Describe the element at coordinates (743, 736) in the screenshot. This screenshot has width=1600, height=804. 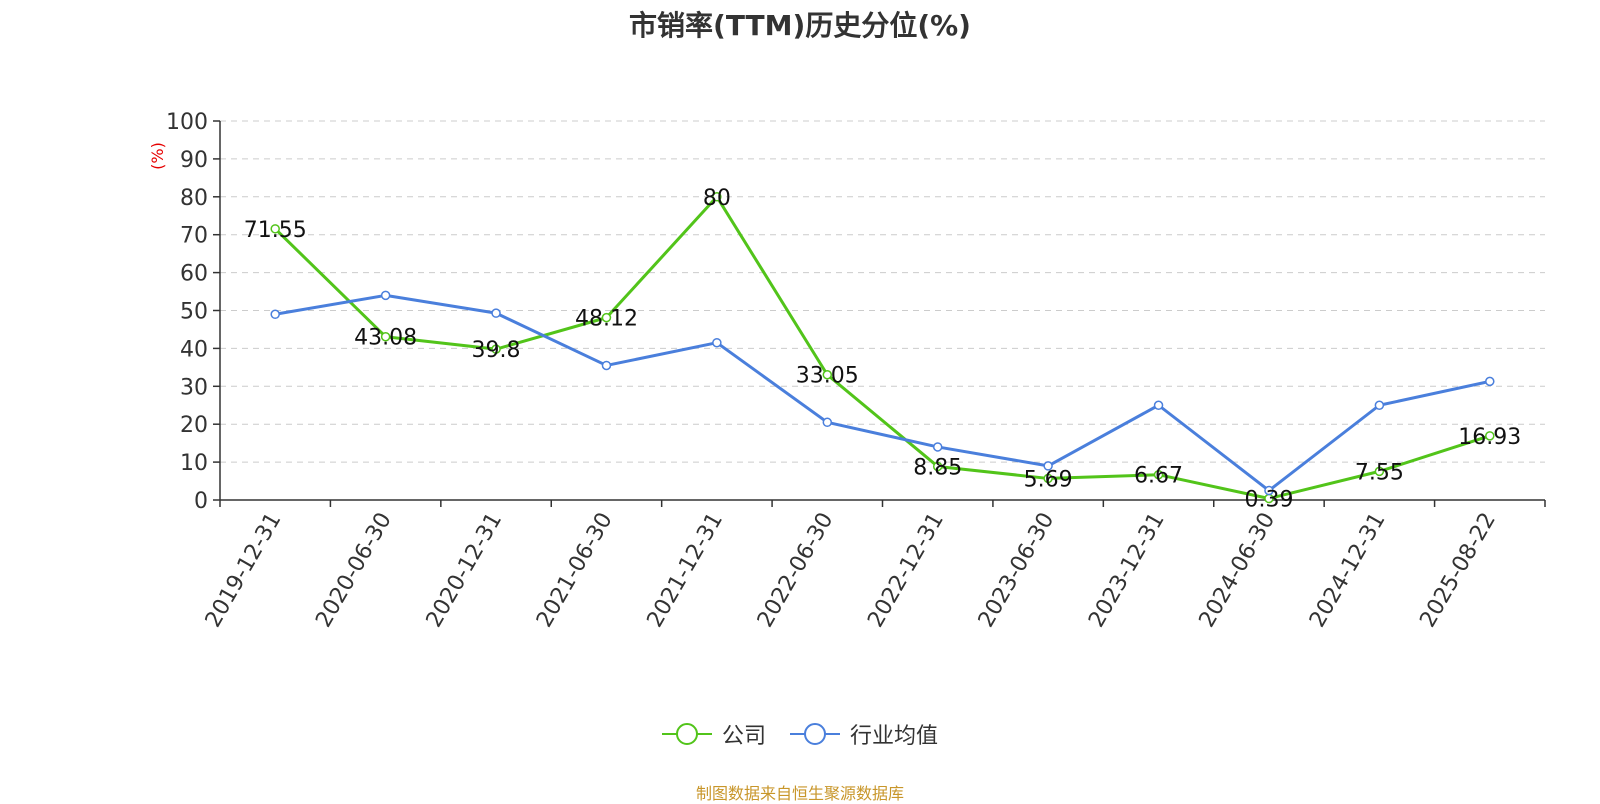
I see `legend-label-company: 公司` at that location.